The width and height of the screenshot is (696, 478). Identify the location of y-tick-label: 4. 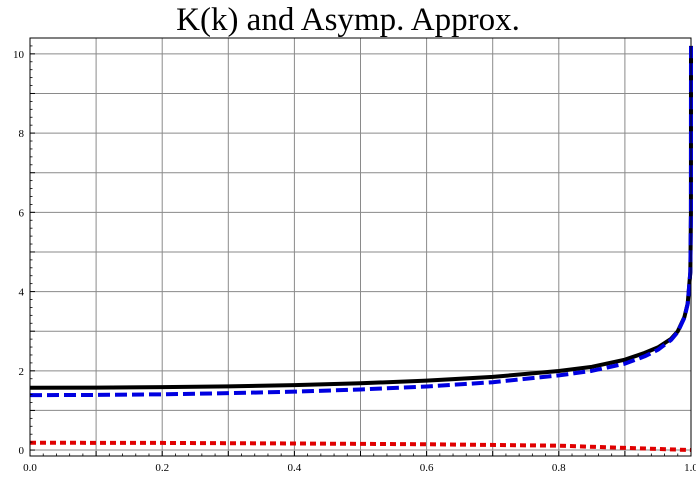
(22, 293).